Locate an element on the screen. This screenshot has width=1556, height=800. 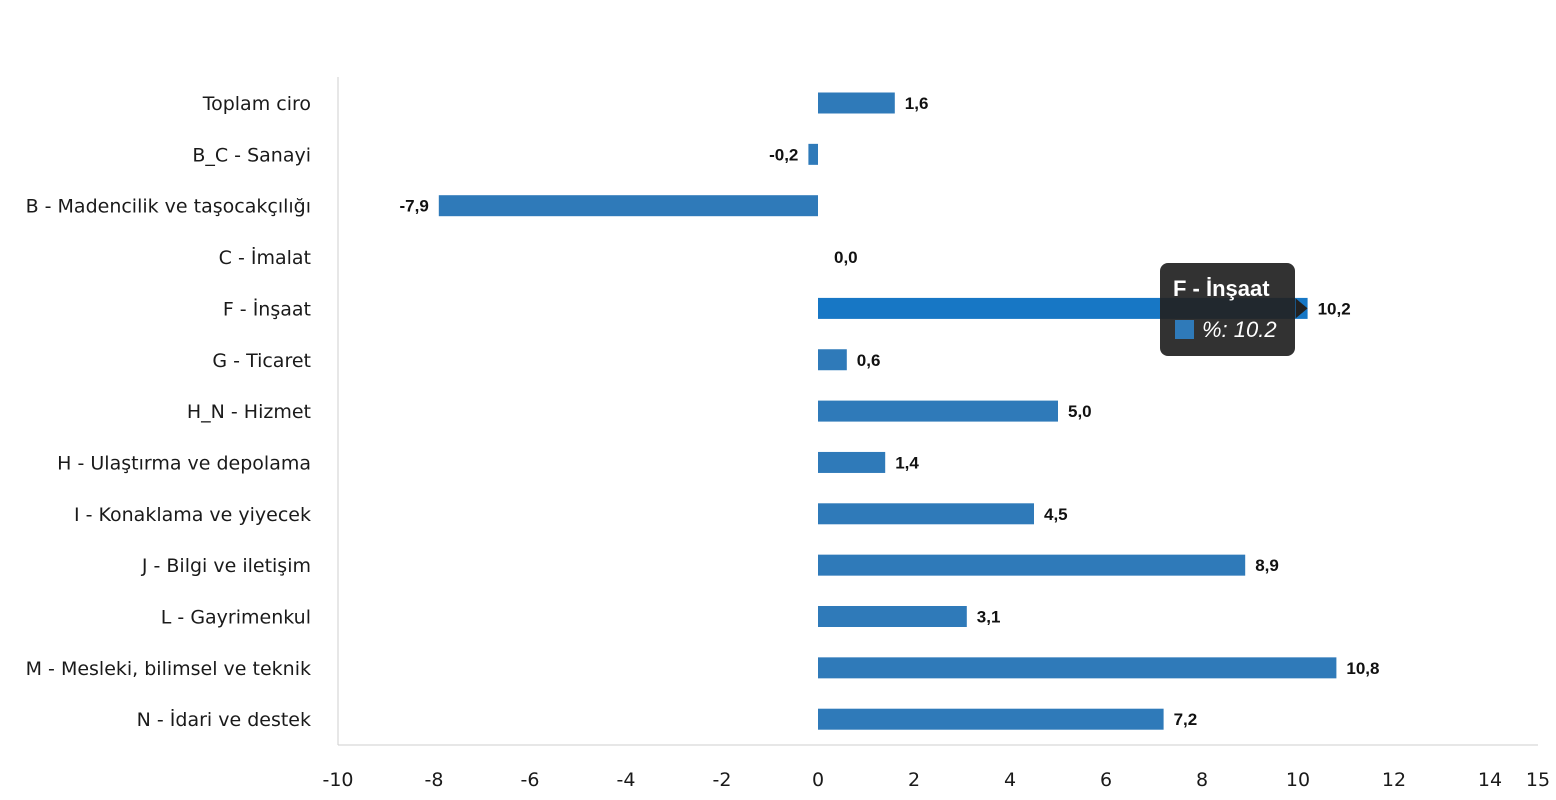
category-label: G - Ticaret is located at coordinates (261, 361).